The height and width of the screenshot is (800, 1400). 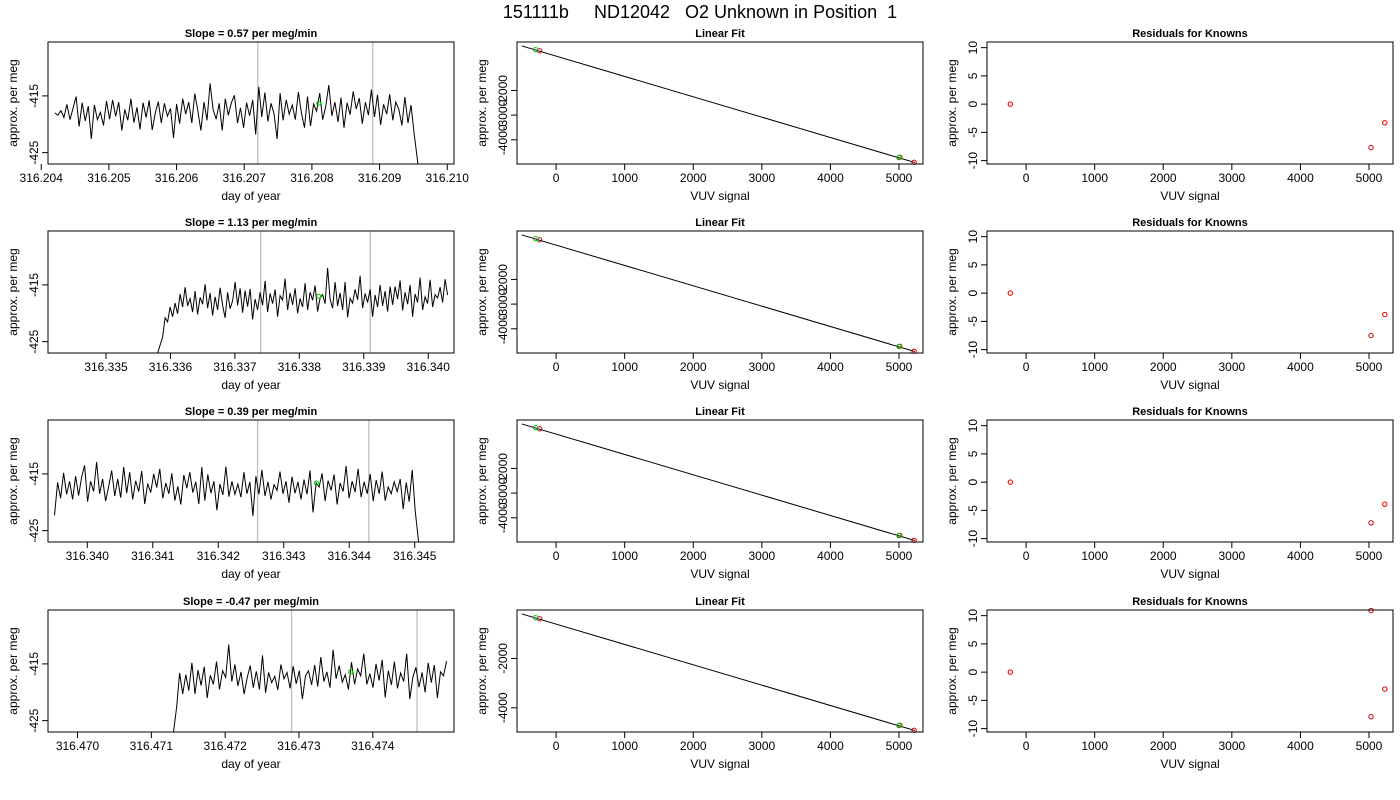 What do you see at coordinates (251, 223) in the screenshot?
I see `chart-title: Slope = 1.13 per meg/min` at bounding box center [251, 223].